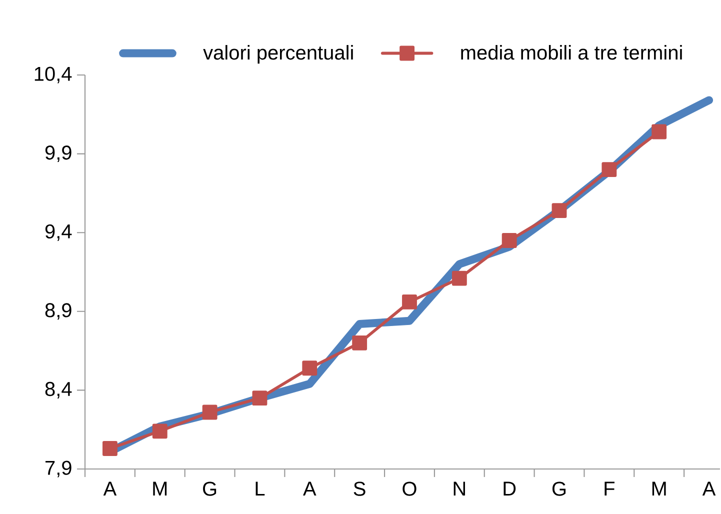 The width and height of the screenshot is (721, 514). I want to click on legend-label: valori percentuali, so click(278, 54).